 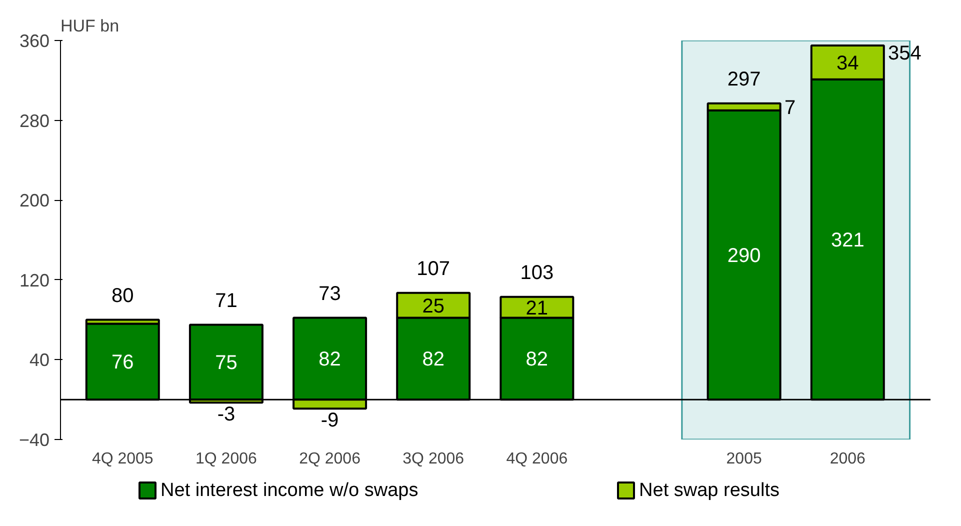 I want to click on y-tick-label: −40, so click(x=34, y=440).